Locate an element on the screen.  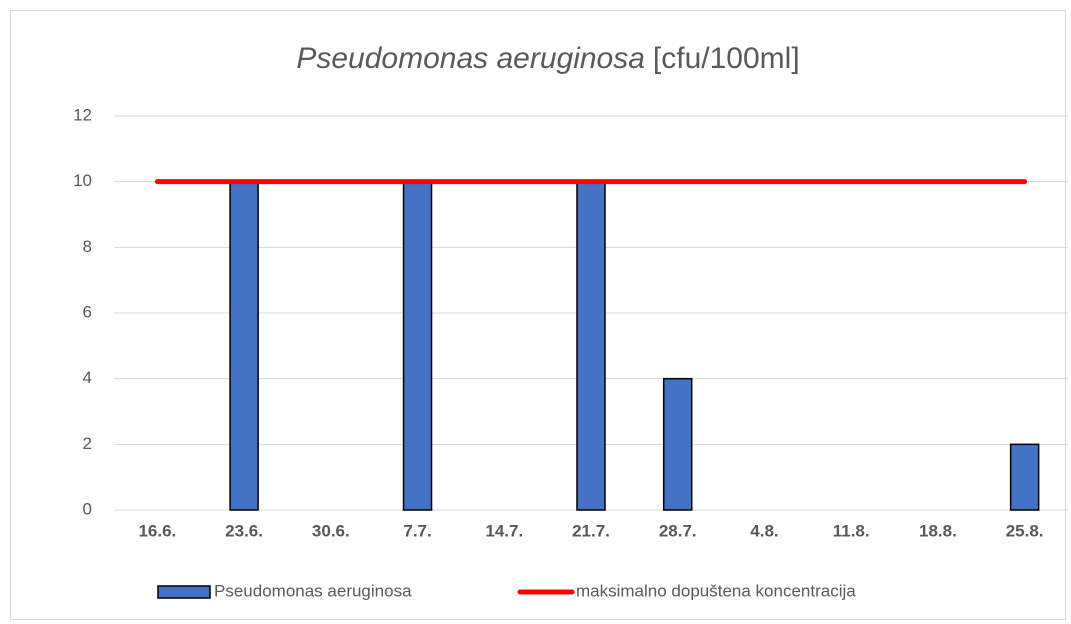
x-tick-label: 18.8. is located at coordinates (938, 530).